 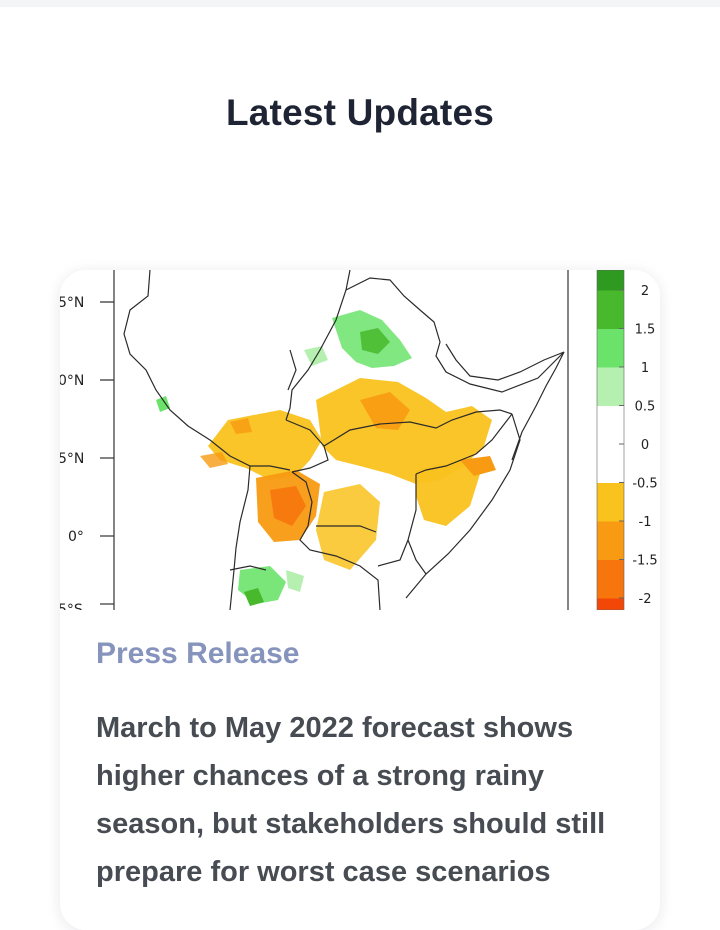 What do you see at coordinates (645, 368) in the screenshot?
I see `legend-tick-label: 1` at bounding box center [645, 368].